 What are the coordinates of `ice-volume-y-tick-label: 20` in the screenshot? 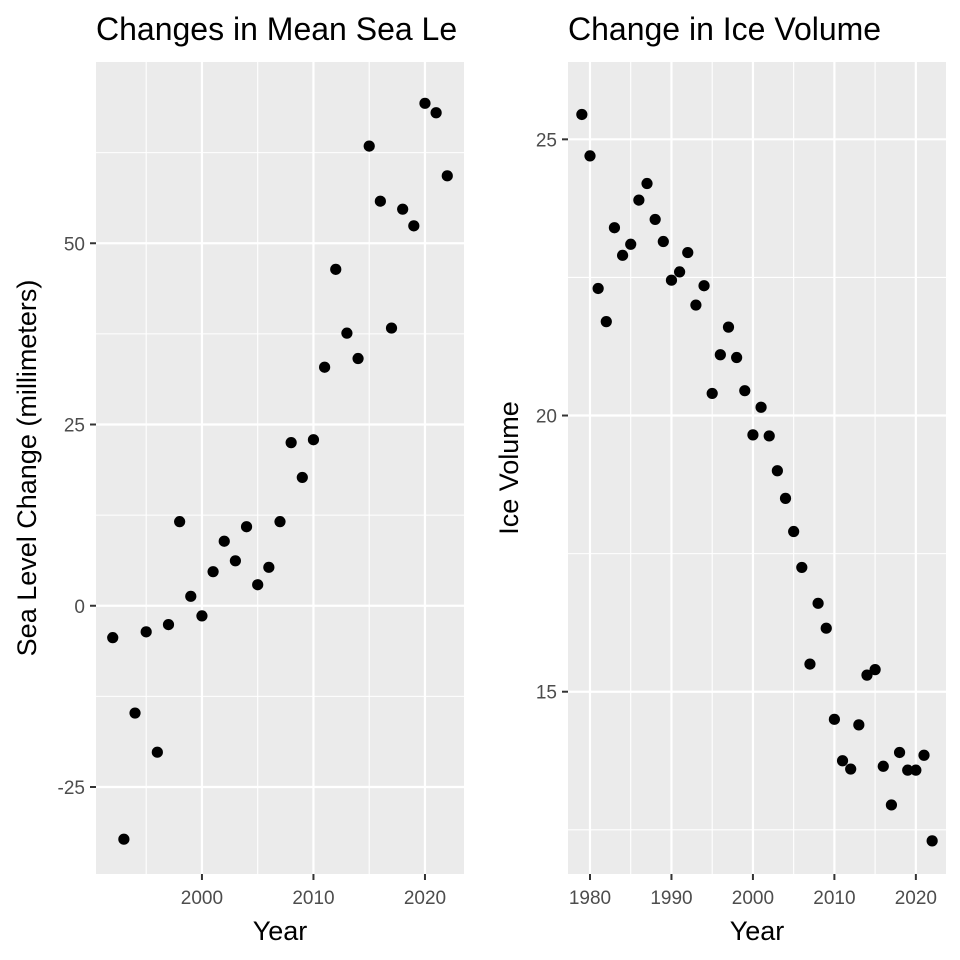 It's located at (546, 417).